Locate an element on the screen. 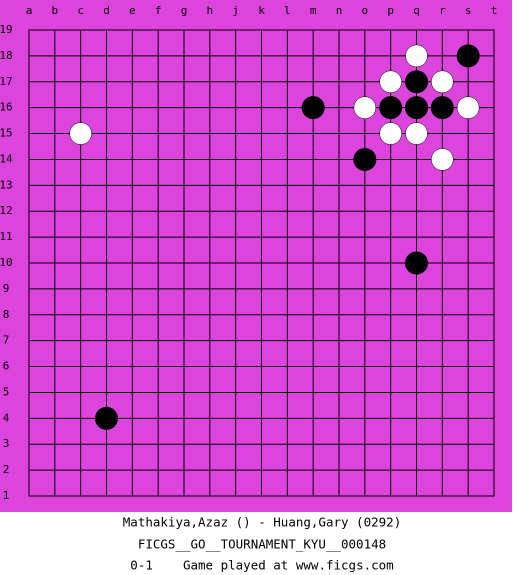 The image size is (525, 575). column-label: b is located at coordinates (55, 10).